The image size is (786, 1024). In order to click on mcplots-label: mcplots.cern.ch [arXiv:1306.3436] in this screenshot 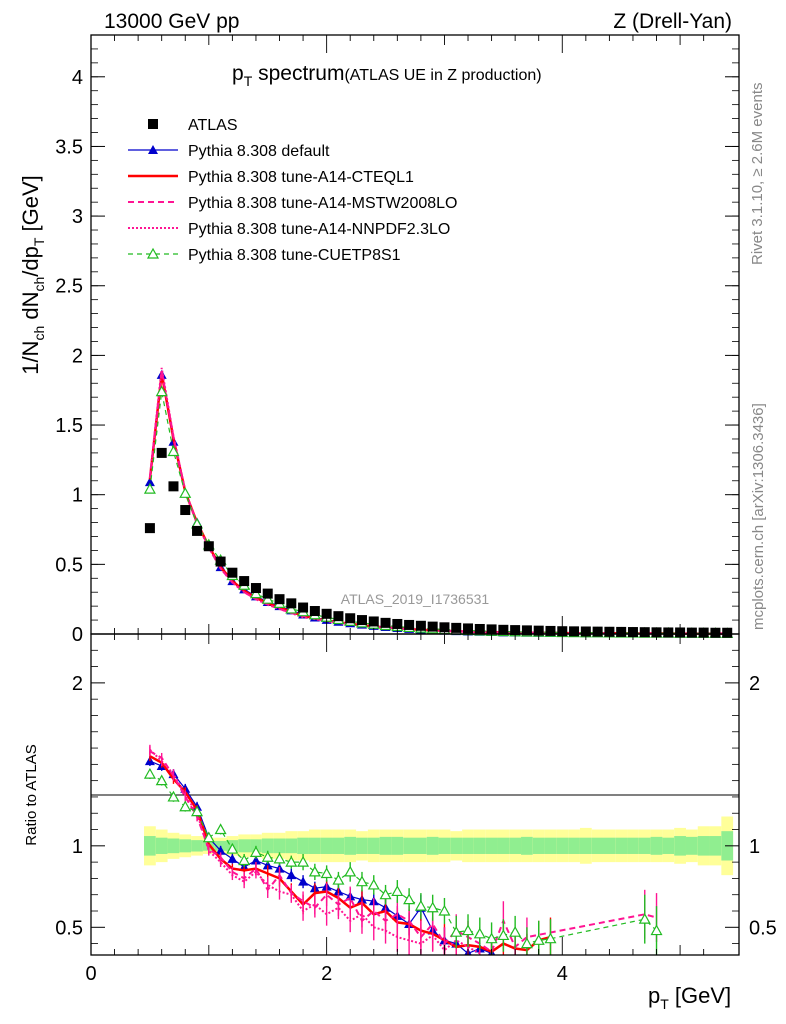, I will do `click(758, 516)`.